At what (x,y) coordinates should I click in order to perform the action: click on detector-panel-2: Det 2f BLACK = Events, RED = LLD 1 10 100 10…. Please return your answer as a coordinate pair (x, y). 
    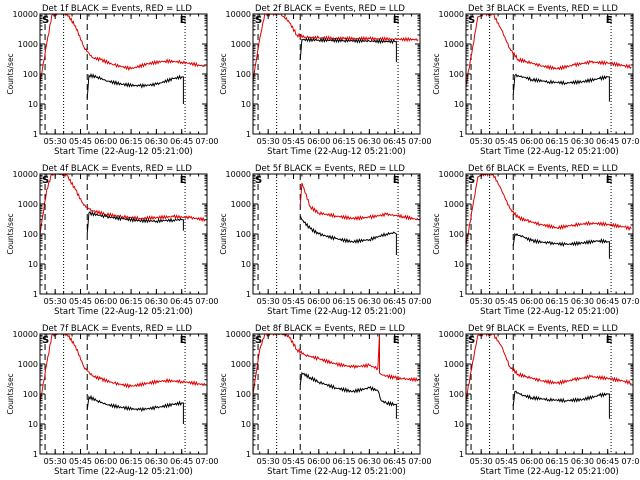
    Looking at the image, I should click on (325, 80).